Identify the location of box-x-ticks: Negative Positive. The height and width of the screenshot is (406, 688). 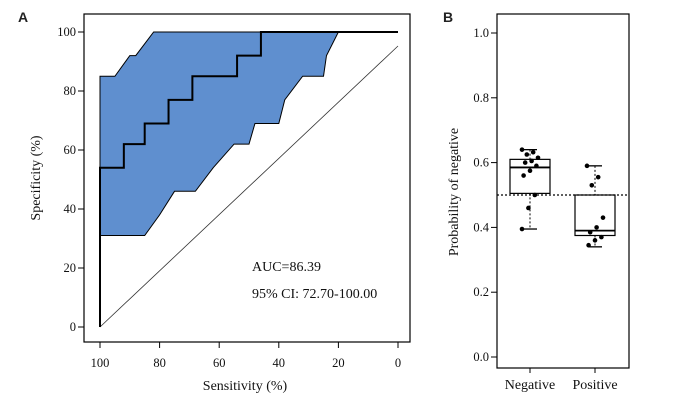
(561, 380).